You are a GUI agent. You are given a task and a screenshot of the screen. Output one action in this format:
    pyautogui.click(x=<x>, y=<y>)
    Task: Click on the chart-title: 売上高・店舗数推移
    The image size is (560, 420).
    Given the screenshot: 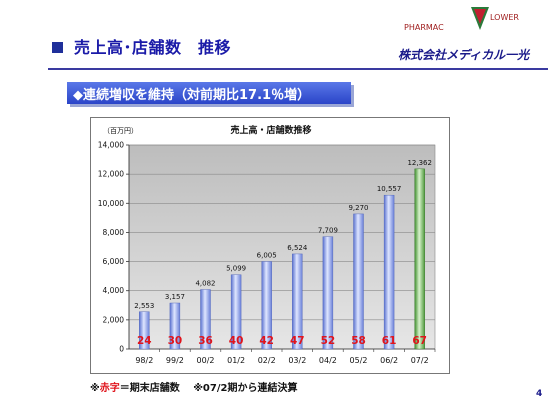 What is the action you would take?
    pyautogui.click(x=270, y=130)
    